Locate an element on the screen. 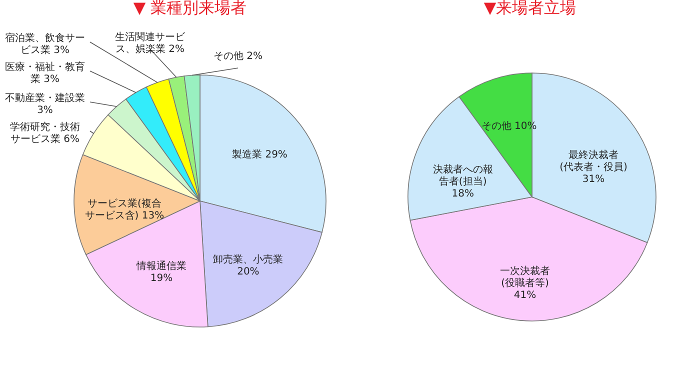  slice-label: 最終決裁者(代表者・役員) is located at coordinates (594, 161).